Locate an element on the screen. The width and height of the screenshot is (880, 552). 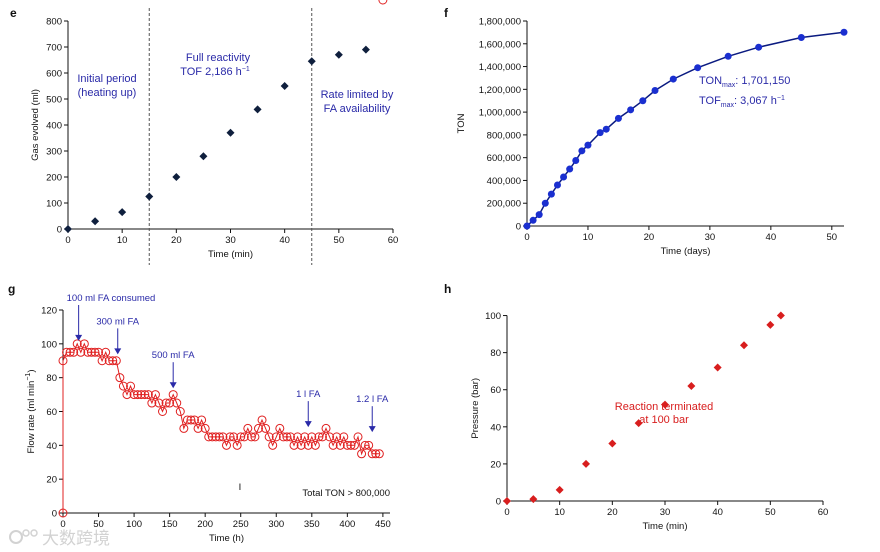
annotation-reaction-terminated: Reaction terminated is located at coordinates (664, 407).